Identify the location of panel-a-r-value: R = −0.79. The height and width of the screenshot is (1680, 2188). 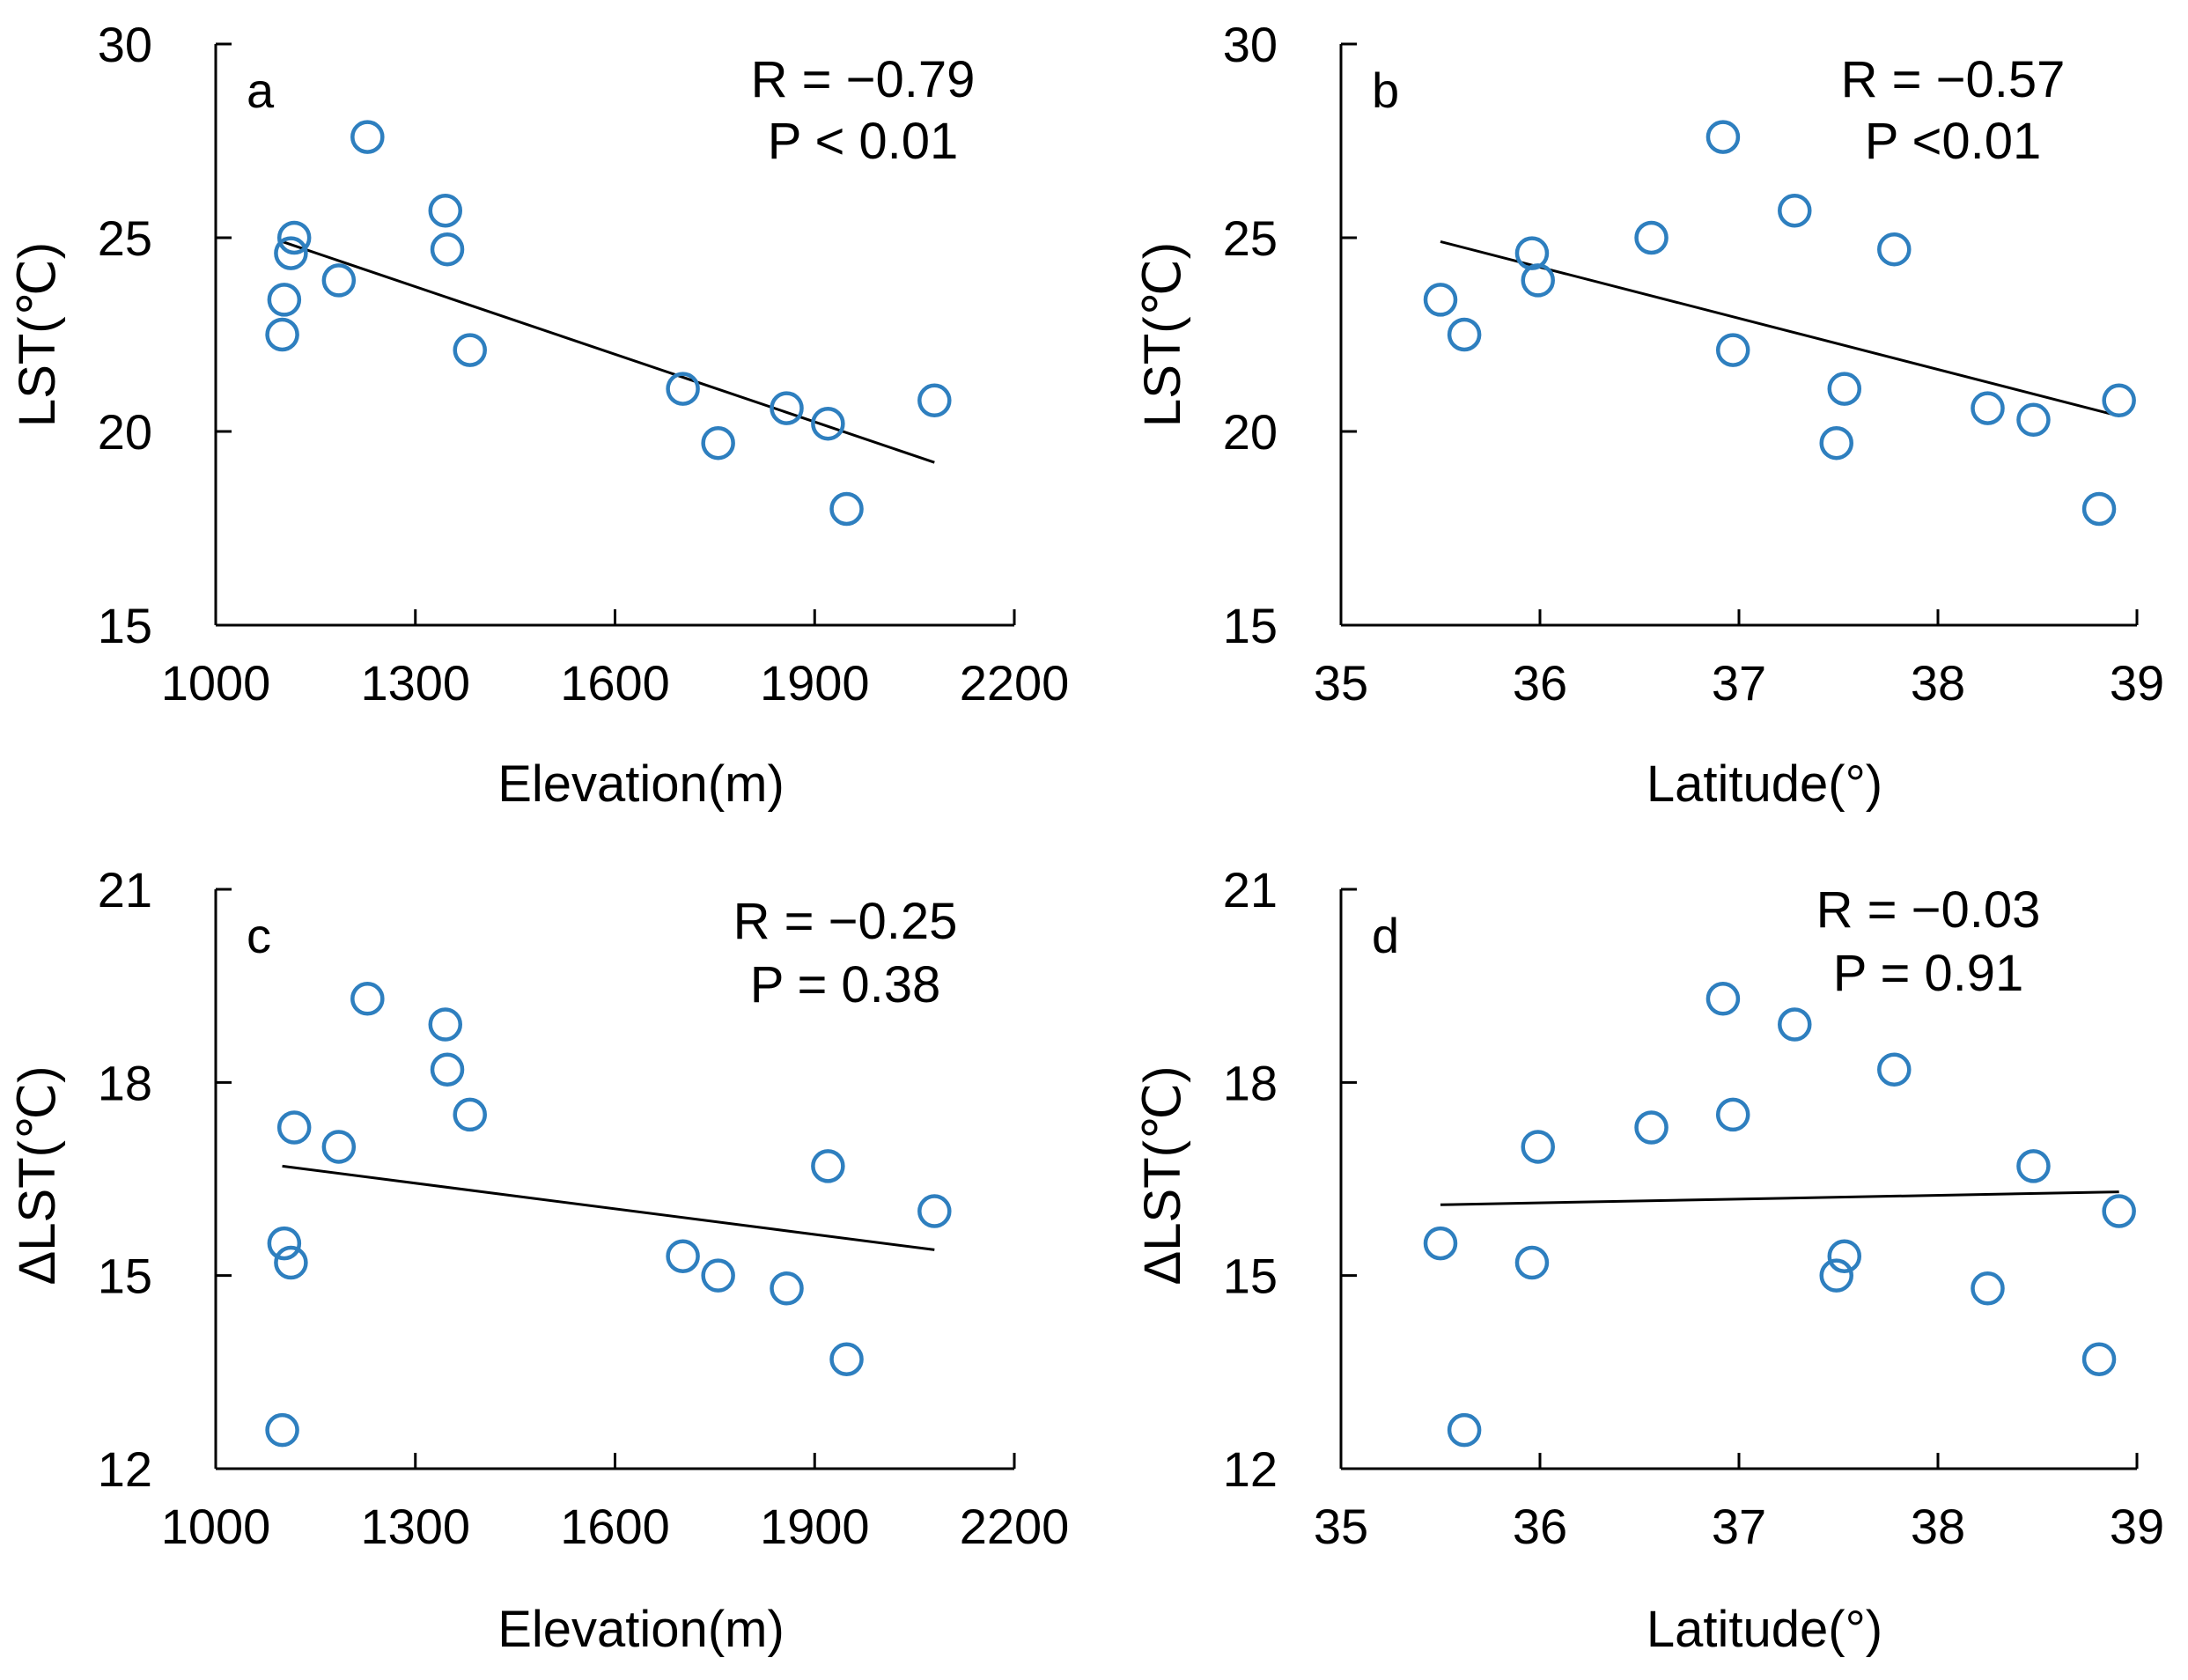
(863, 79).